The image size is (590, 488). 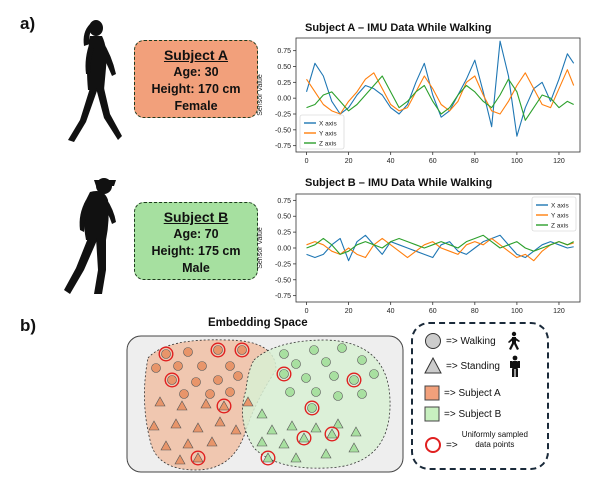 What do you see at coordinates (95, 81) in the screenshot?
I see `female-walking-silhouette-icon` at bounding box center [95, 81].